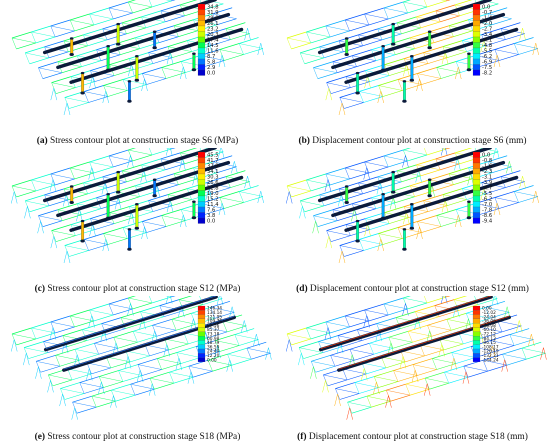 Image resolution: width=550 pixels, height=444 pixels. I want to click on main-beam, so click(156, 204).